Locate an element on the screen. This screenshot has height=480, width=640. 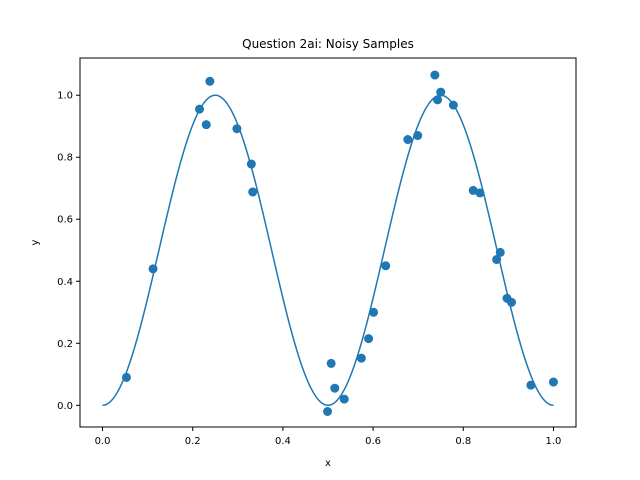
y-tick-label: 0.6 is located at coordinates (65, 220).